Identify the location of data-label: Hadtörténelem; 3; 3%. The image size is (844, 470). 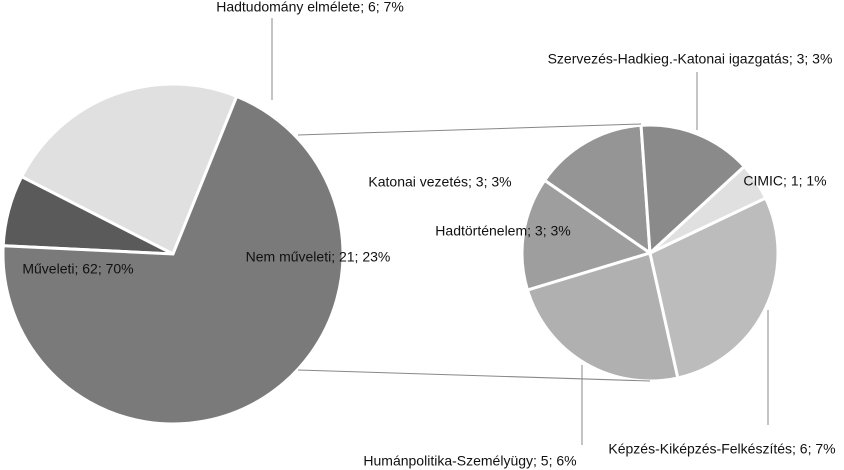
(502, 231).